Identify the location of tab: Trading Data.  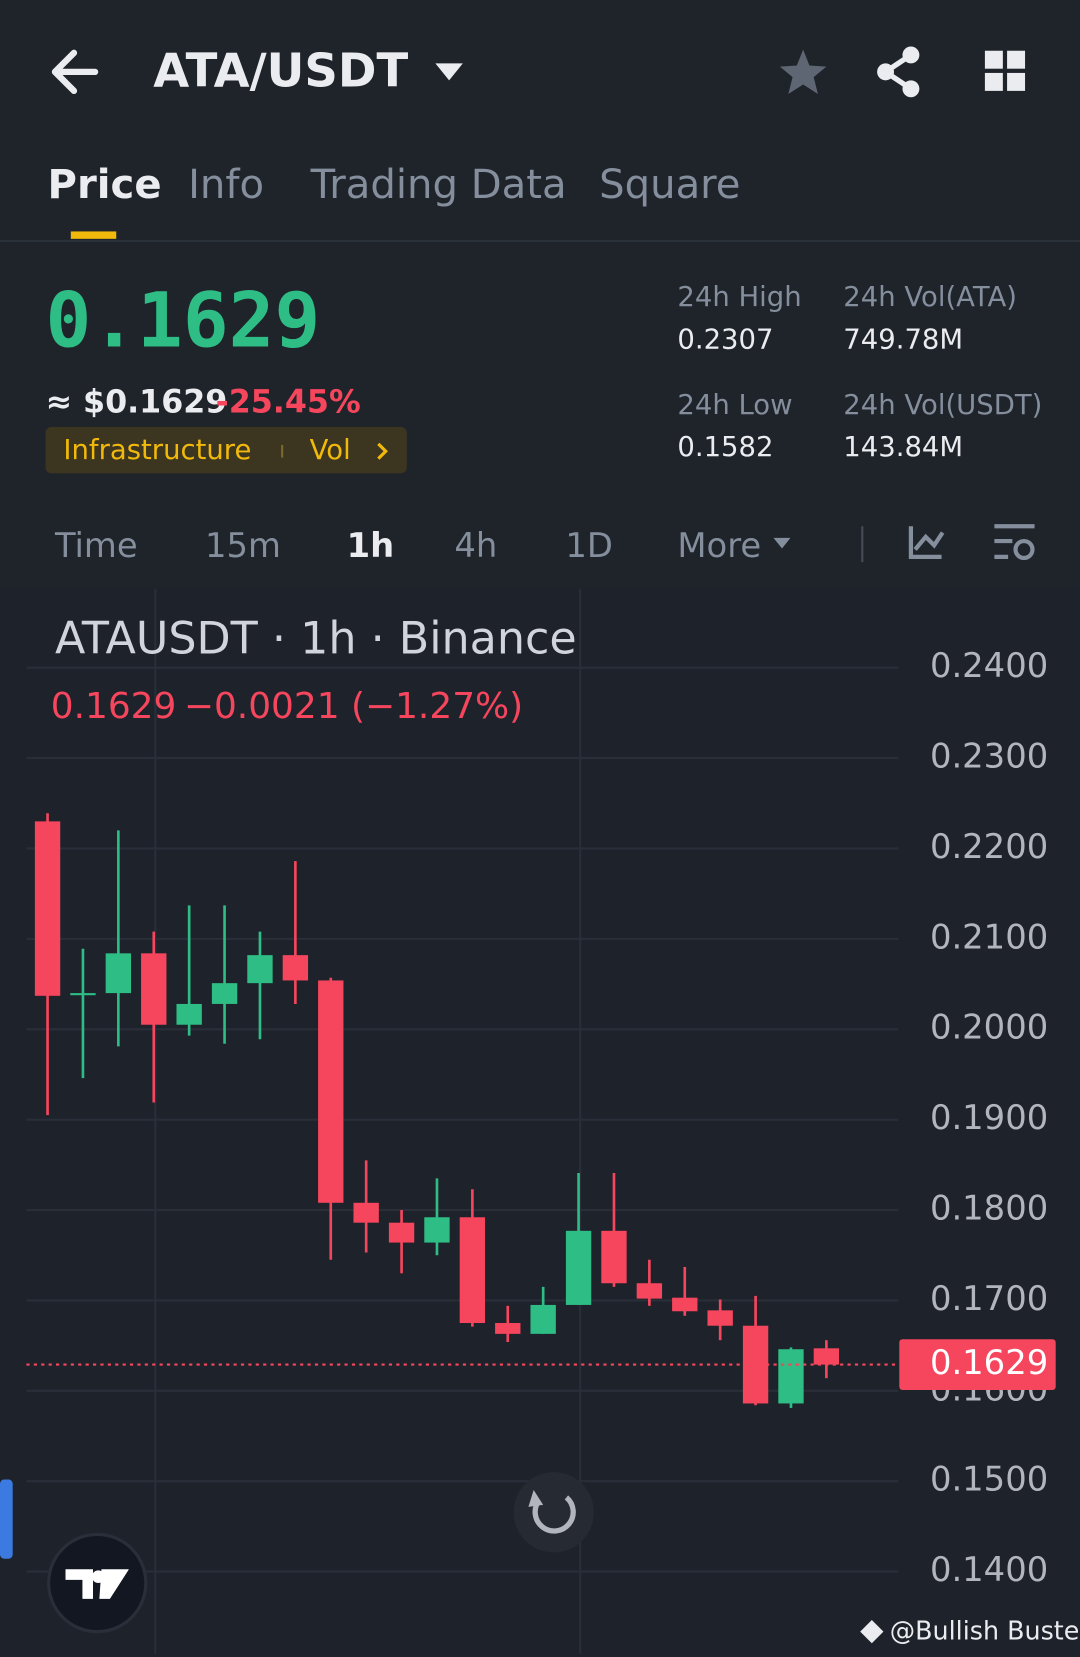
(438, 185).